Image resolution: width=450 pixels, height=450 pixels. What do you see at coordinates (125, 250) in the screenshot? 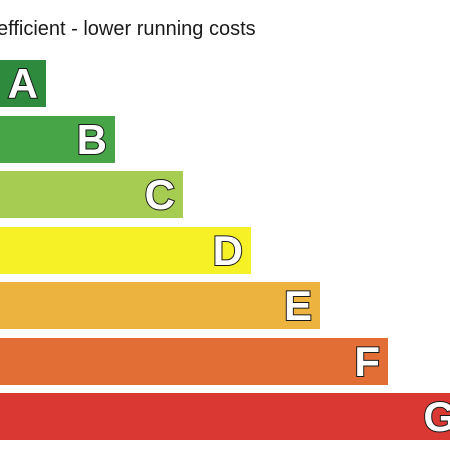
I see `rating-band-d: D` at bounding box center [125, 250].